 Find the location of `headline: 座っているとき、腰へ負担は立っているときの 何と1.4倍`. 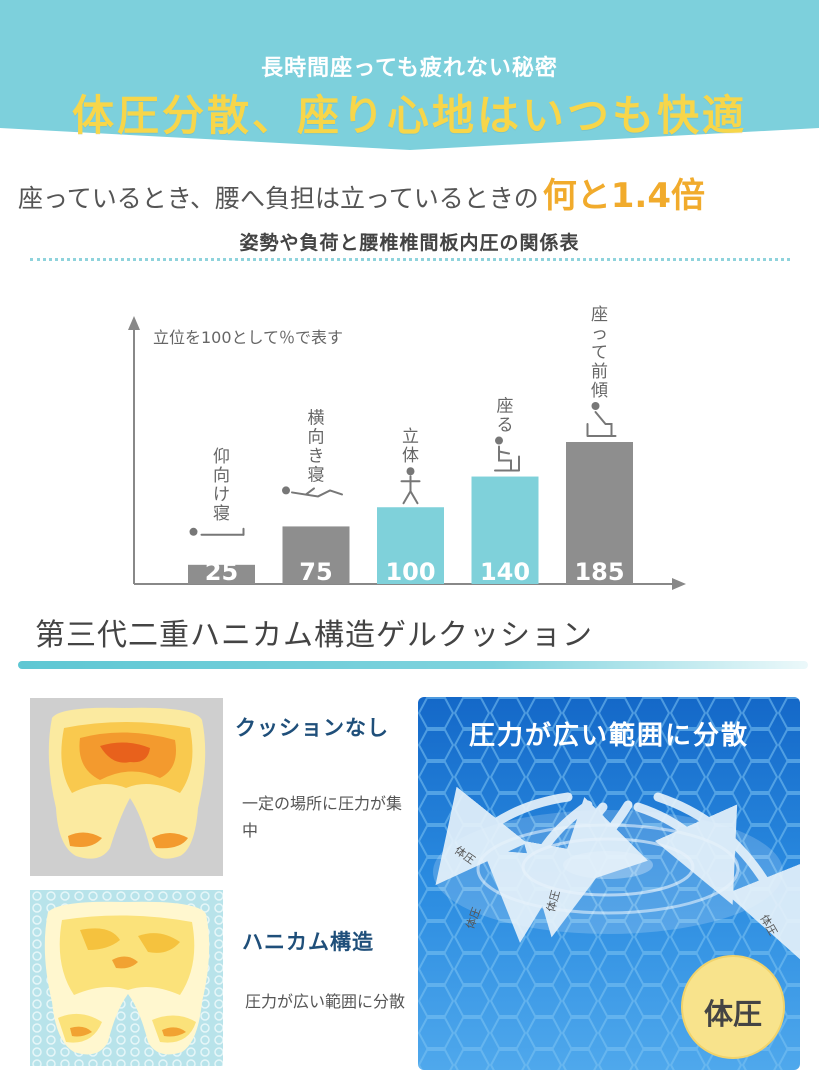

headline: 座っているとき、腰へ負担は立っているときの 何と1.4倍 is located at coordinates (413, 192).